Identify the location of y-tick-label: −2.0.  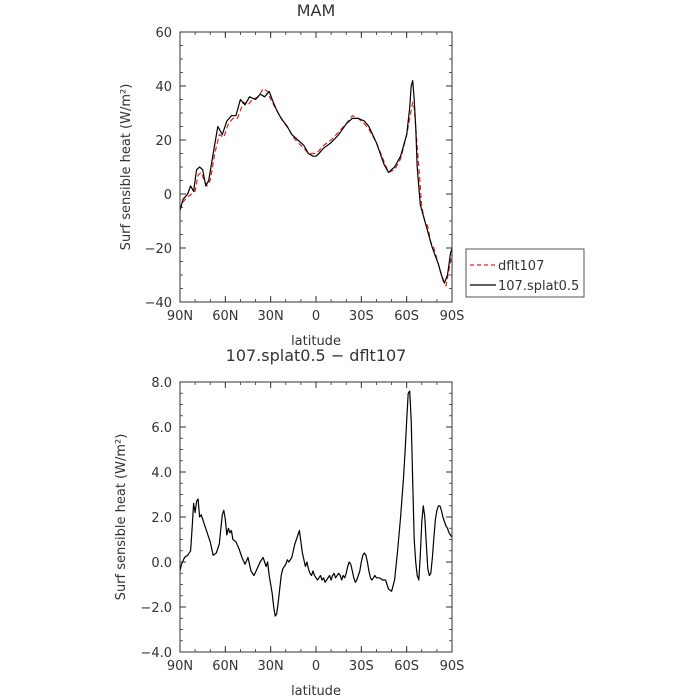
(156, 608).